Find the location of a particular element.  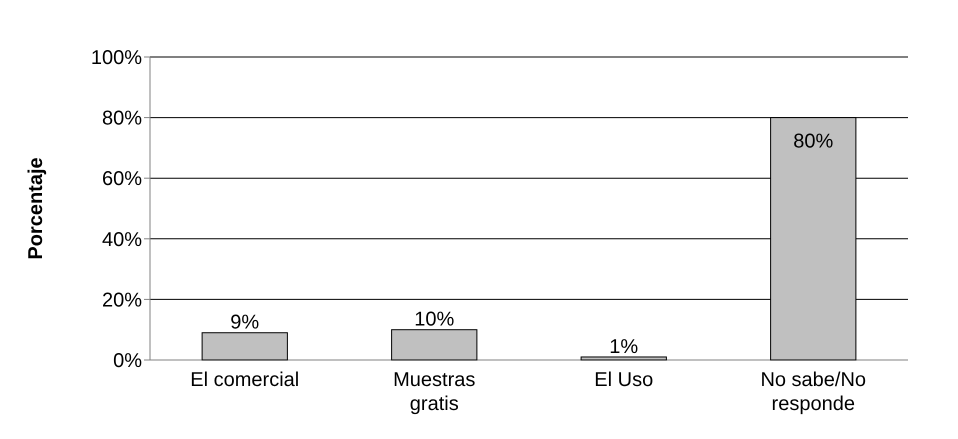

y-tick-label: 100% is located at coordinates (116, 58).